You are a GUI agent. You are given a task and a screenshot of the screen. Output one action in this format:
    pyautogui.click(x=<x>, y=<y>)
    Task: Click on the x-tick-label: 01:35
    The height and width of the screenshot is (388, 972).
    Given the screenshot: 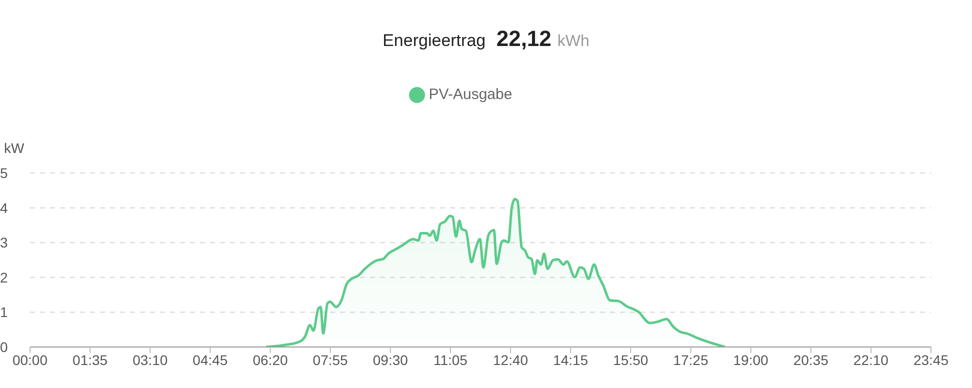 What is the action you would take?
    pyautogui.click(x=90, y=360)
    